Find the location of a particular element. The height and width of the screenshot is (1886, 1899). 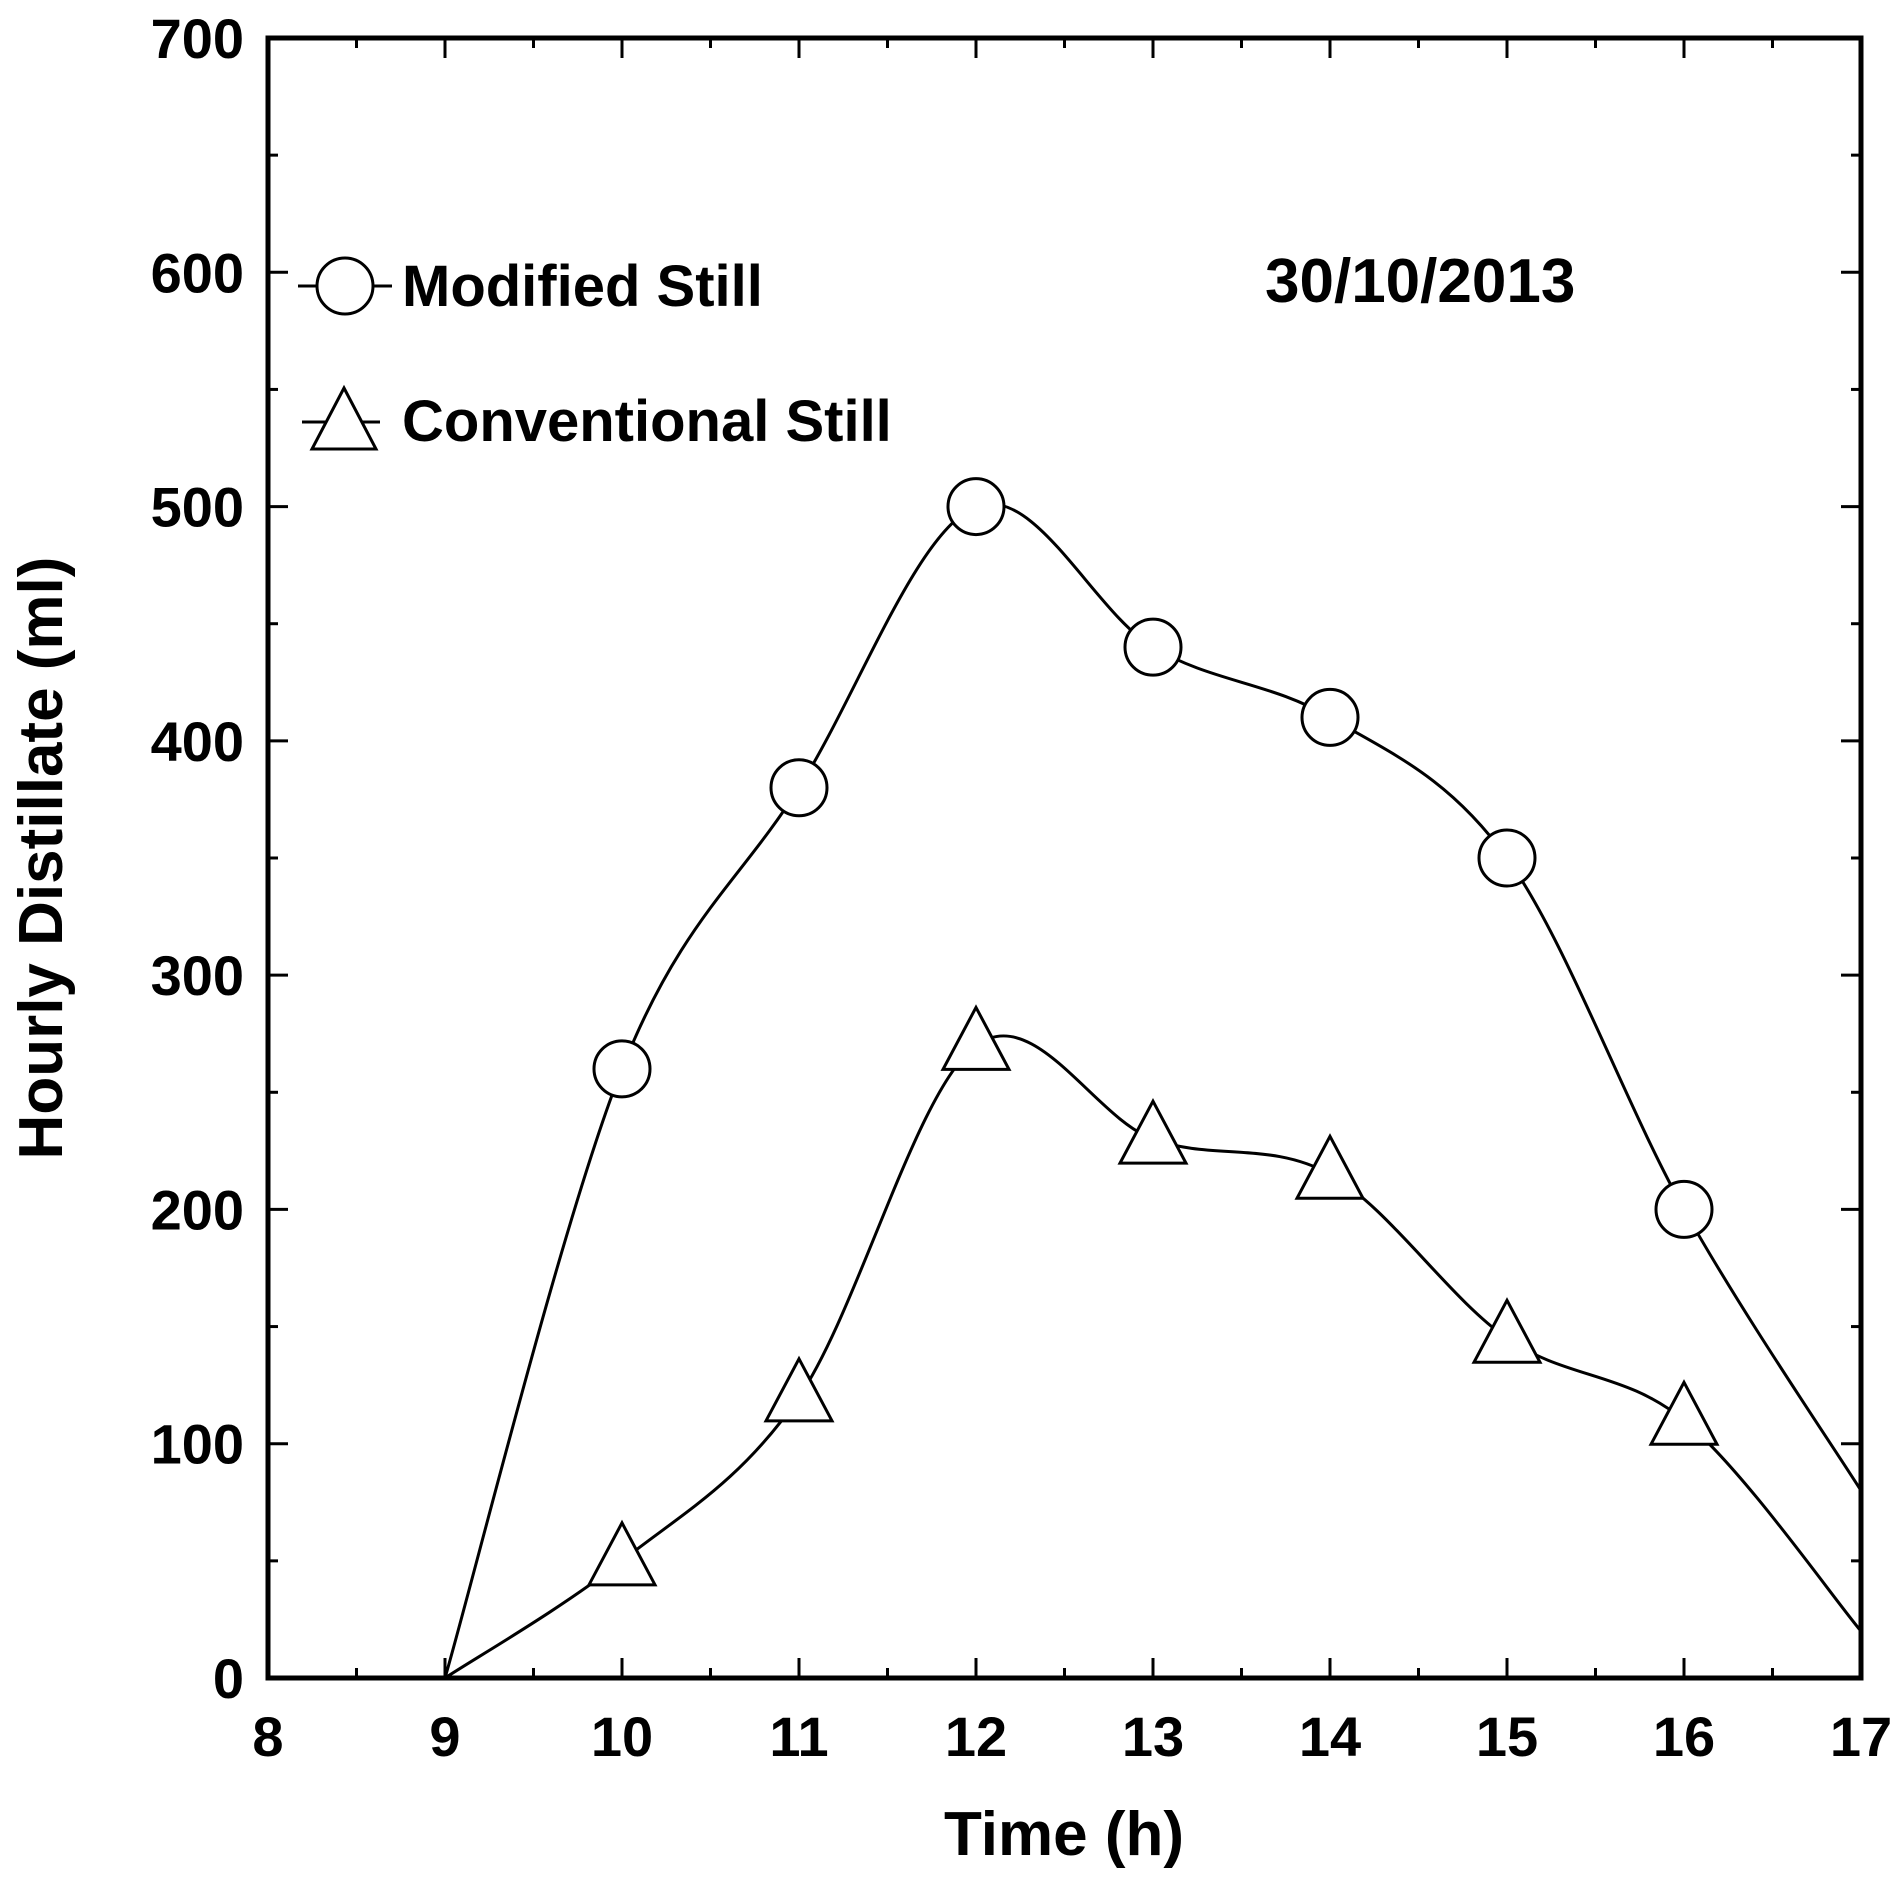

y-tick-label: 700 is located at coordinates (197, 38).